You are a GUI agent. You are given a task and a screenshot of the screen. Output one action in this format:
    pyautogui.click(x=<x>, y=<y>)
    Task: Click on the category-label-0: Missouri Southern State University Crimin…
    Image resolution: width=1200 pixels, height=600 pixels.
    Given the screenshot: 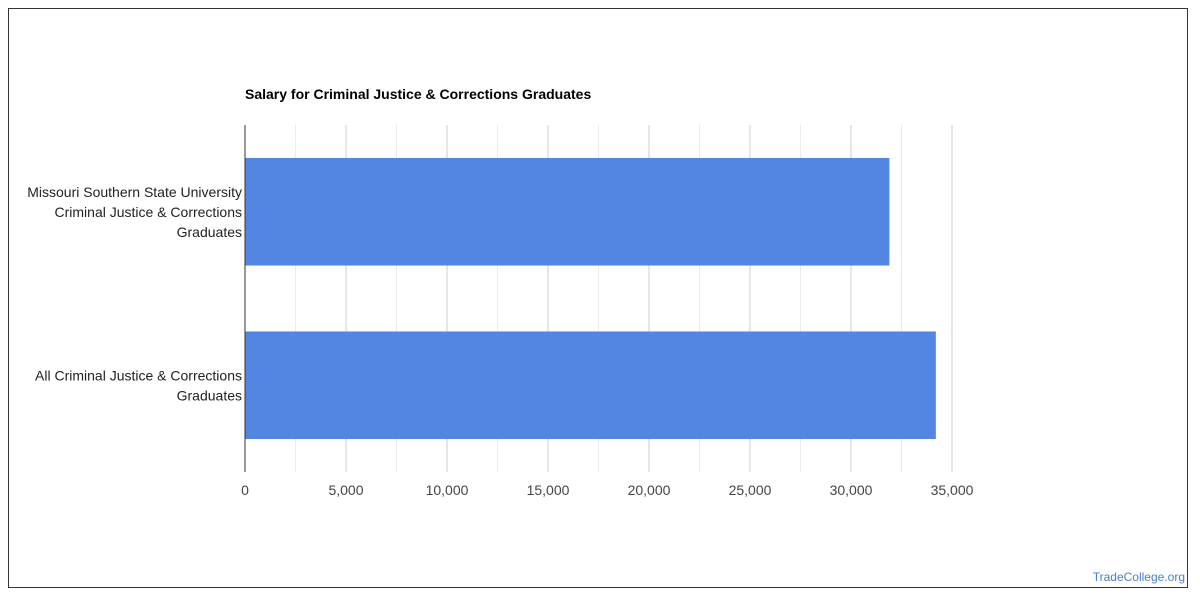 What is the action you would take?
    pyautogui.click(x=134, y=212)
    